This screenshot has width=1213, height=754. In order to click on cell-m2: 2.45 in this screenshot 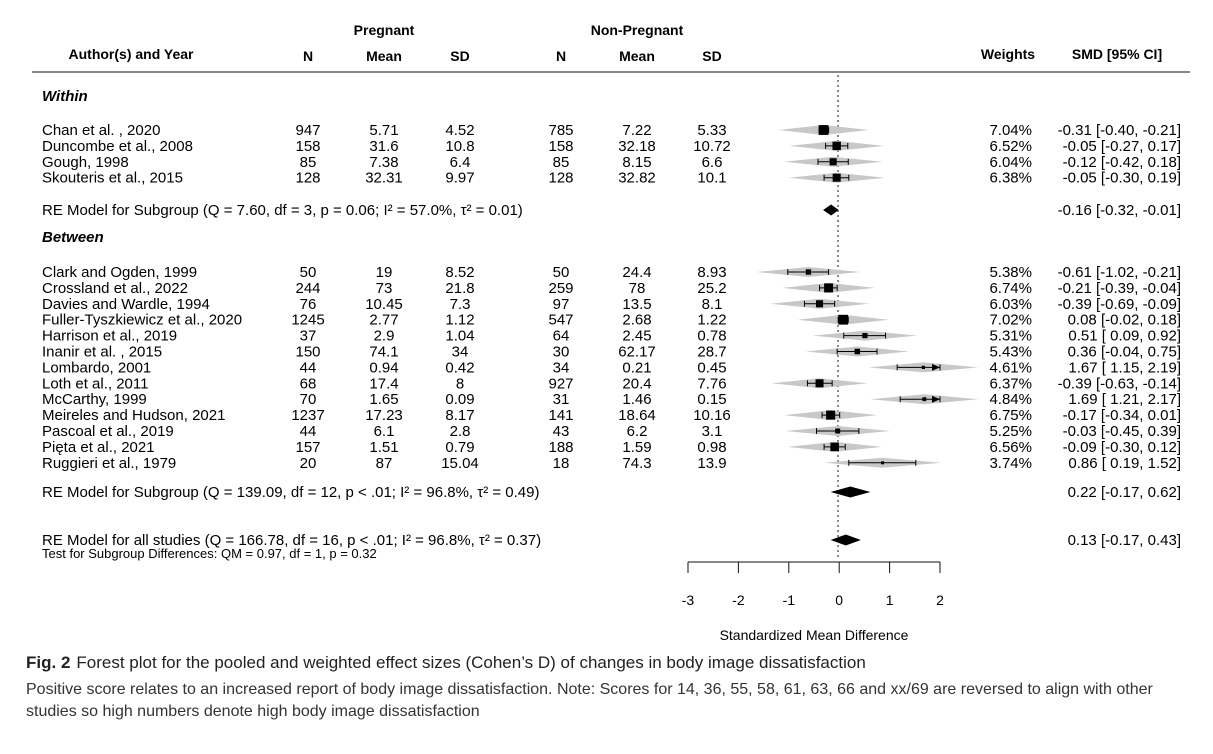, I will do `click(636, 336)`.